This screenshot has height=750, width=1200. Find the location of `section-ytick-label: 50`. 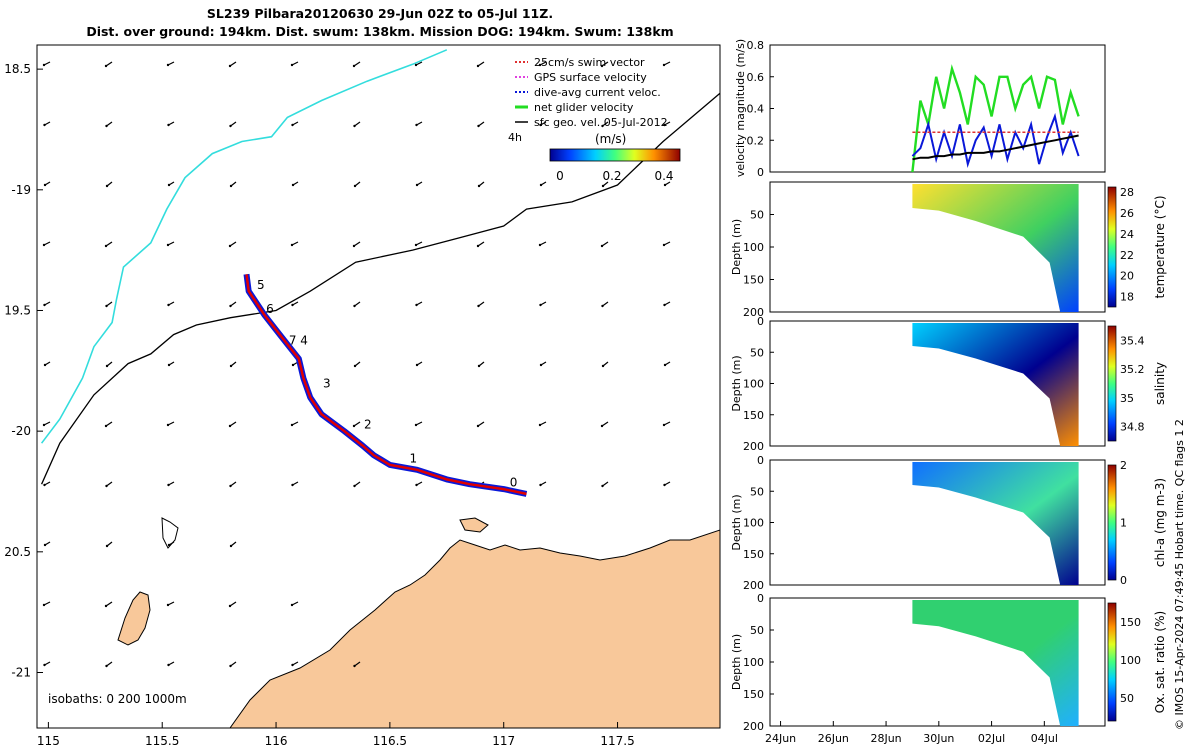

section-ytick-label: 50 is located at coordinates (757, 215).